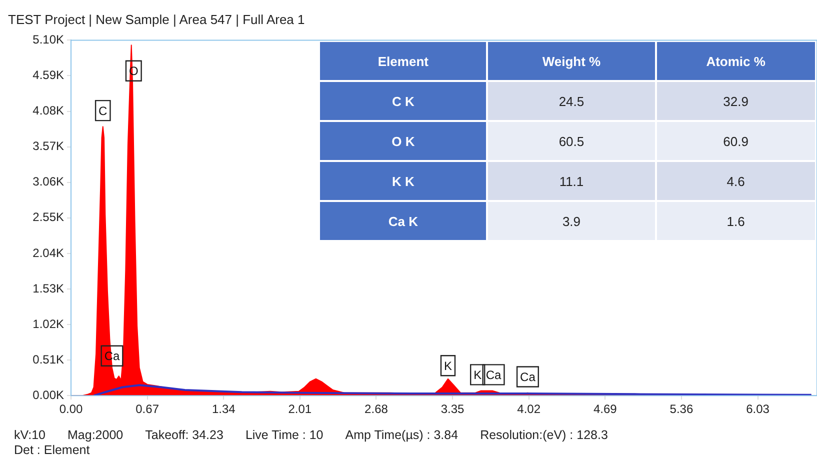  What do you see at coordinates (758, 409) in the screenshot?
I see `x-tick-label: 6.03` at bounding box center [758, 409].